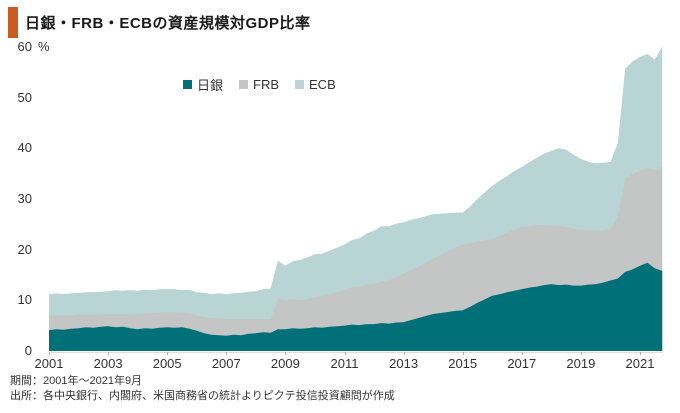  I want to click on footnote-period: 期間：2001年～2021年9月, so click(76, 381).